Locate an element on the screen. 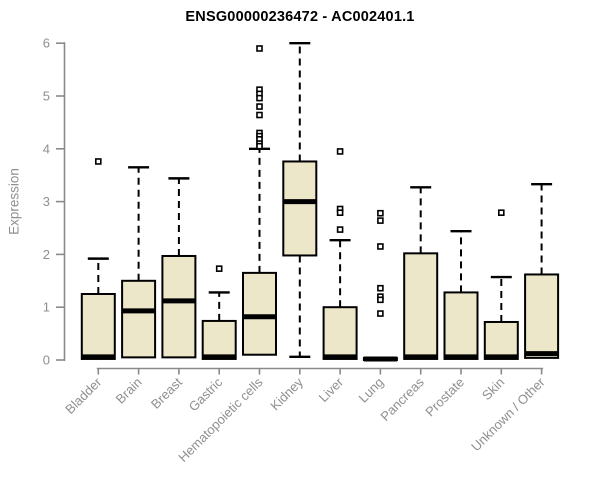  box-skin is located at coordinates (501, 284).